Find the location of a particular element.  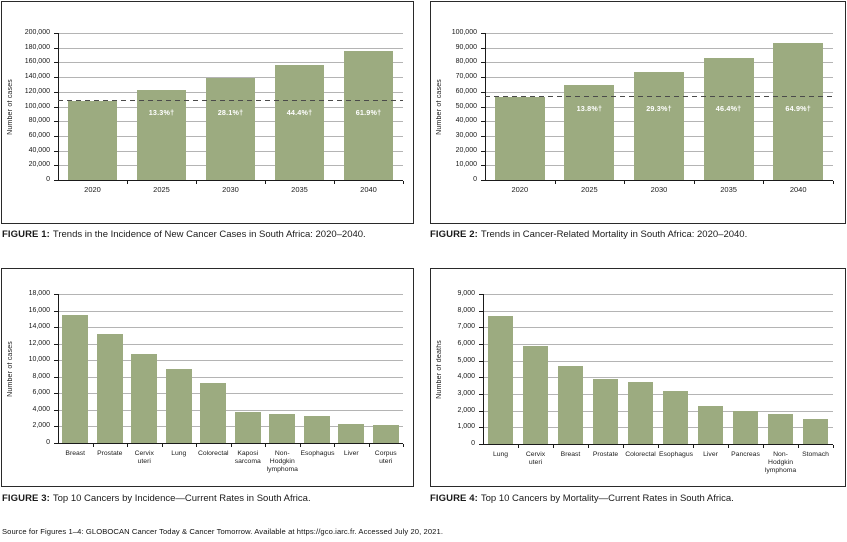

bar-value-label: 44.4%† is located at coordinates (299, 112).